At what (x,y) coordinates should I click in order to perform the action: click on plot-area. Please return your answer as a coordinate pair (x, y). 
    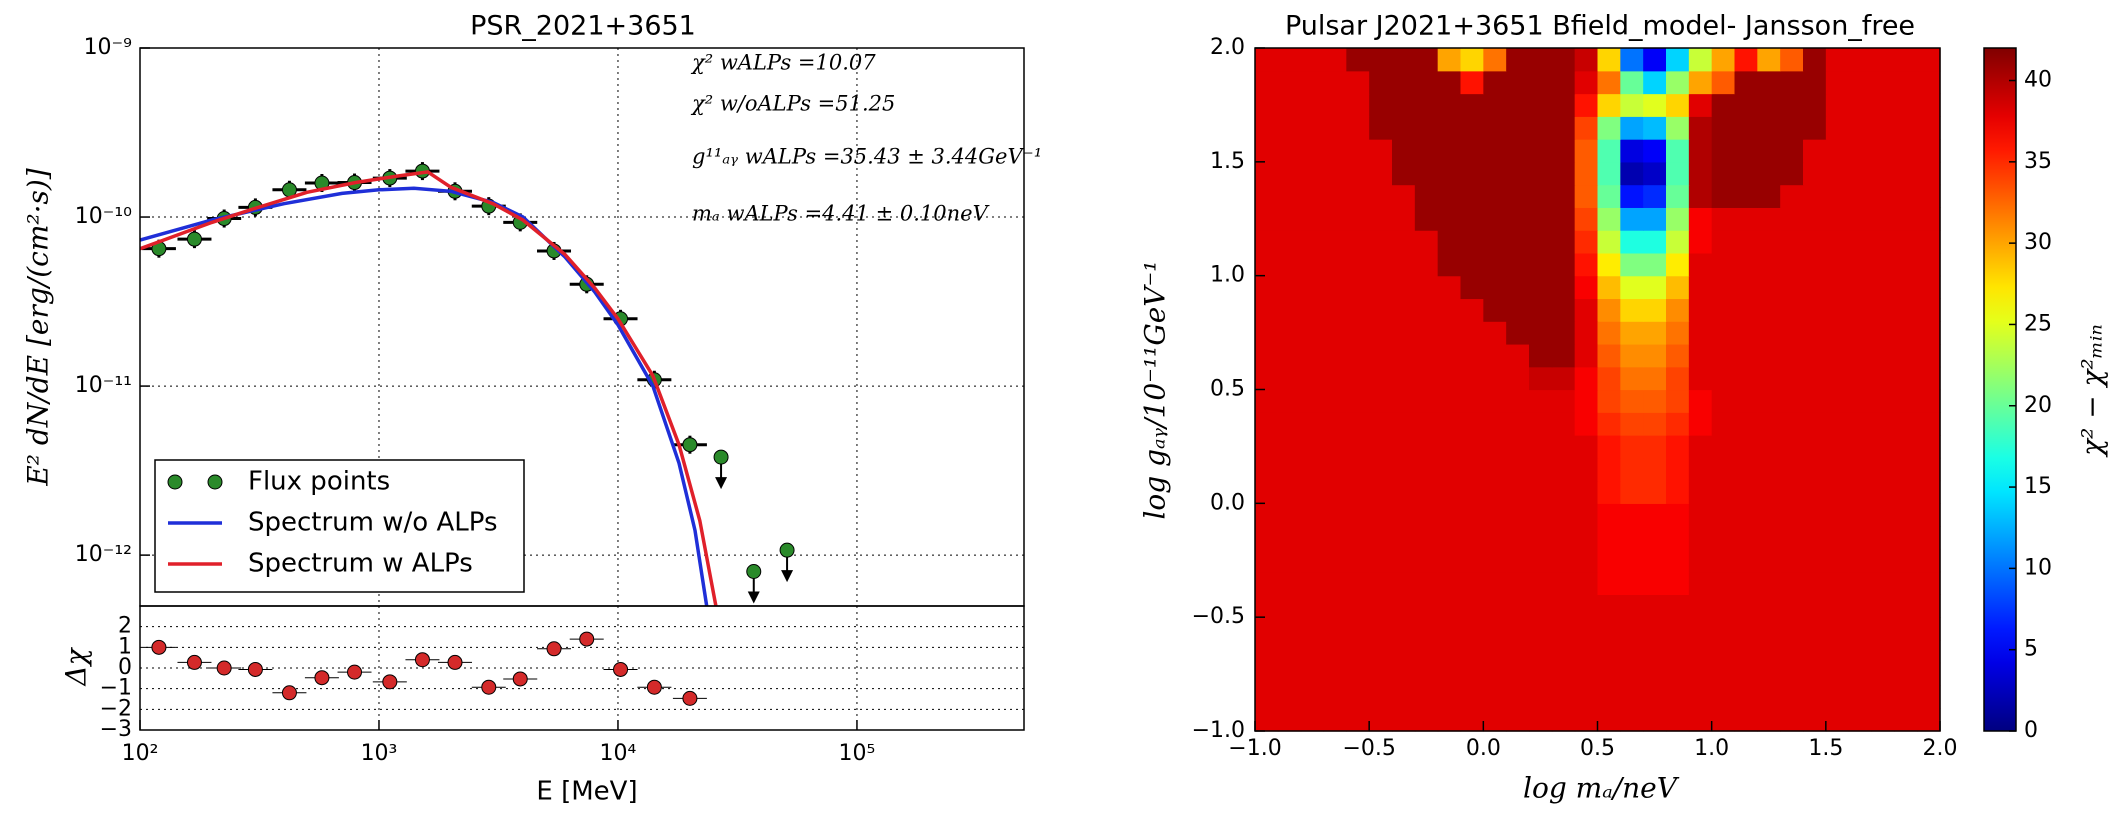
    Looking at the image, I should click on (429, 384).